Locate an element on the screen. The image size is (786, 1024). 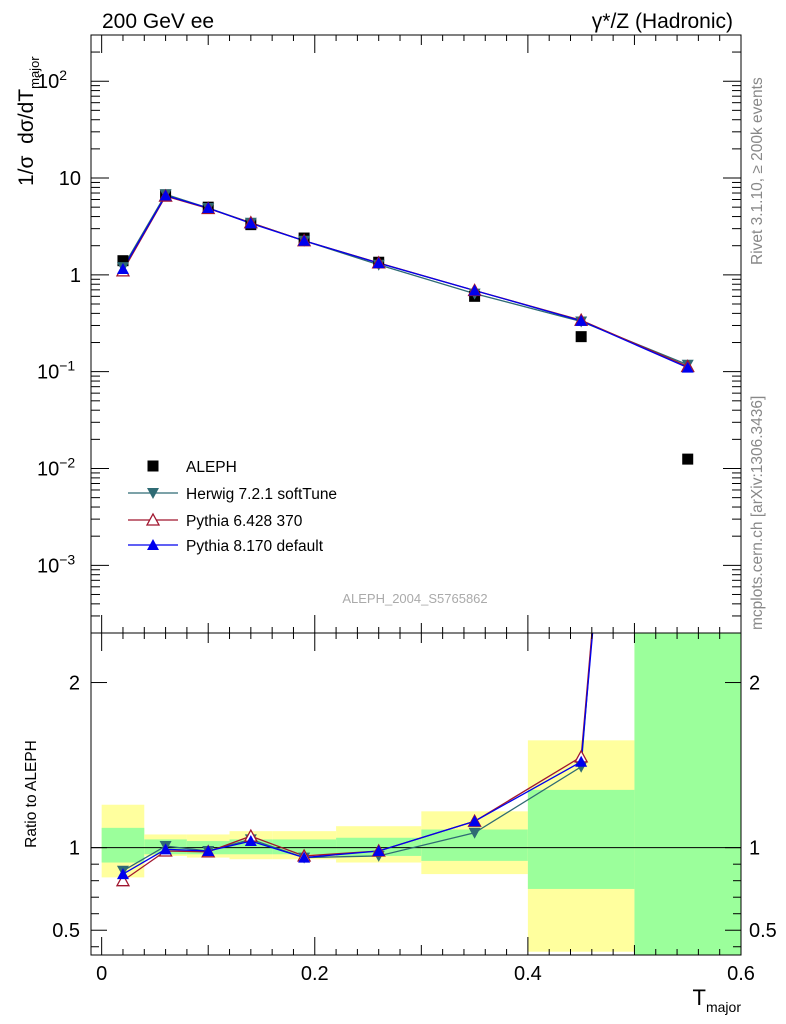
main-y-tick-label: 10 is located at coordinates (70, 179).